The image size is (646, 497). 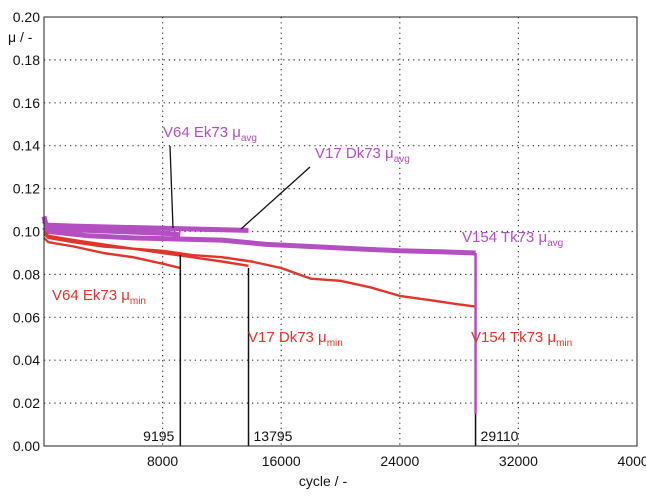 What do you see at coordinates (259, 269) in the screenshot?
I see `series-line-v154-tk73-min` at bounding box center [259, 269].